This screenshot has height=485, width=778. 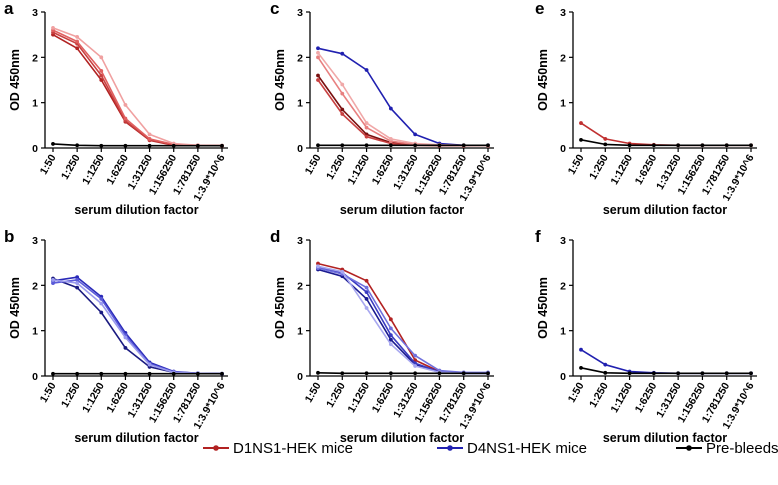 I want to click on panel-letter: d, so click(x=275, y=236).